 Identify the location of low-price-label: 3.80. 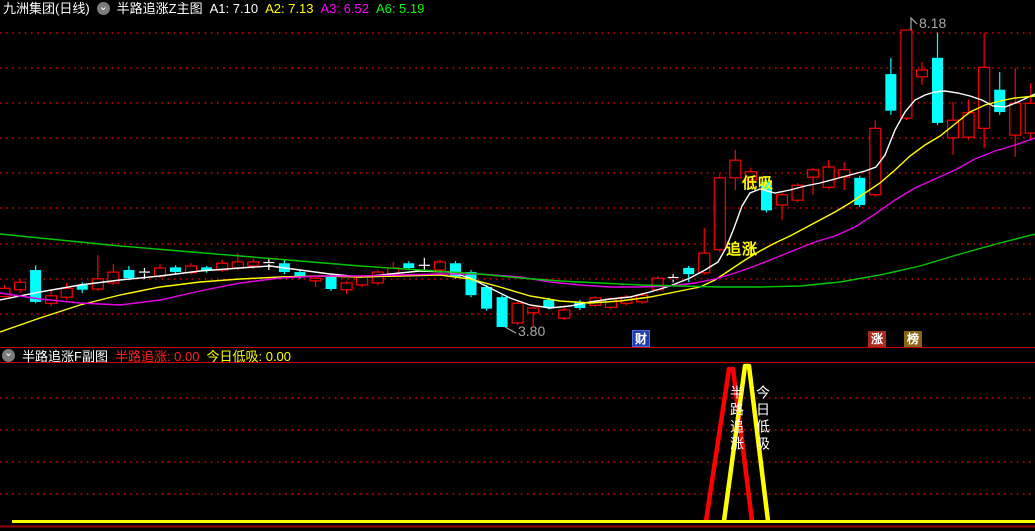
(532, 331).